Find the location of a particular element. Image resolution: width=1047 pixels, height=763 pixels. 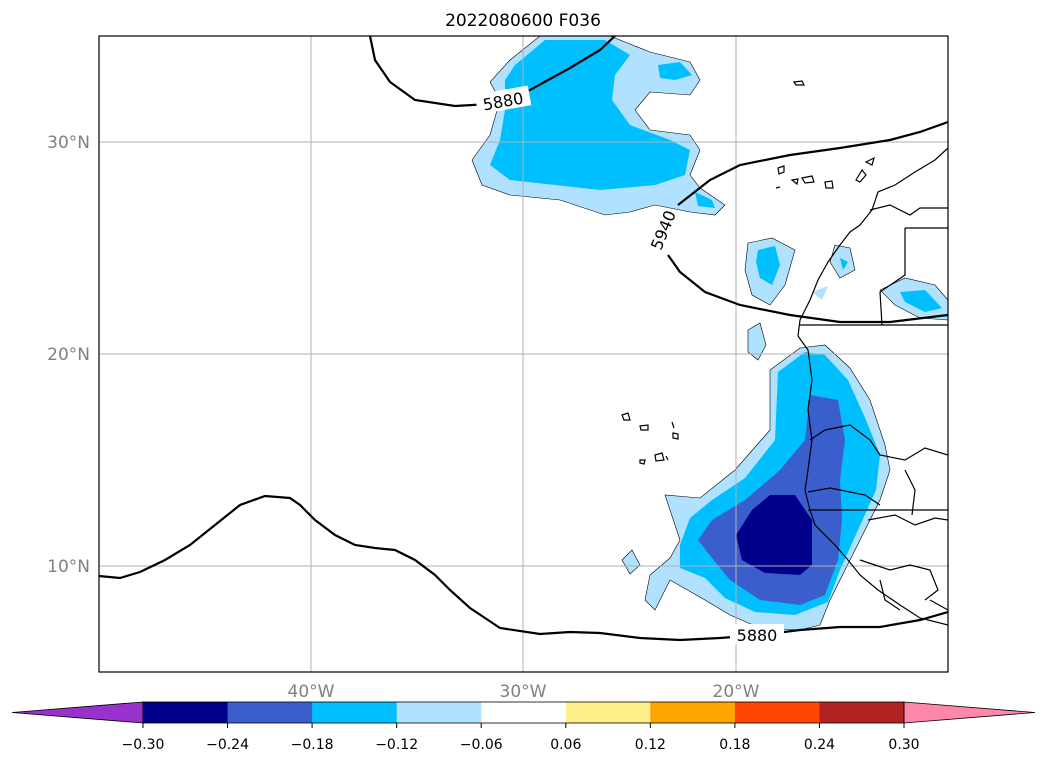

shade-south-darkest is located at coordinates (774, 535).